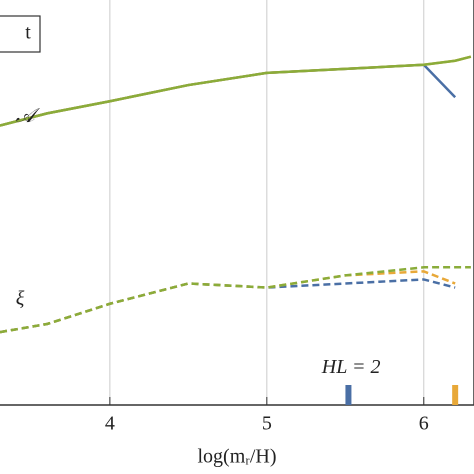  Describe the element at coordinates (110, 424) in the screenshot. I see `x-tick-label: 4` at that location.